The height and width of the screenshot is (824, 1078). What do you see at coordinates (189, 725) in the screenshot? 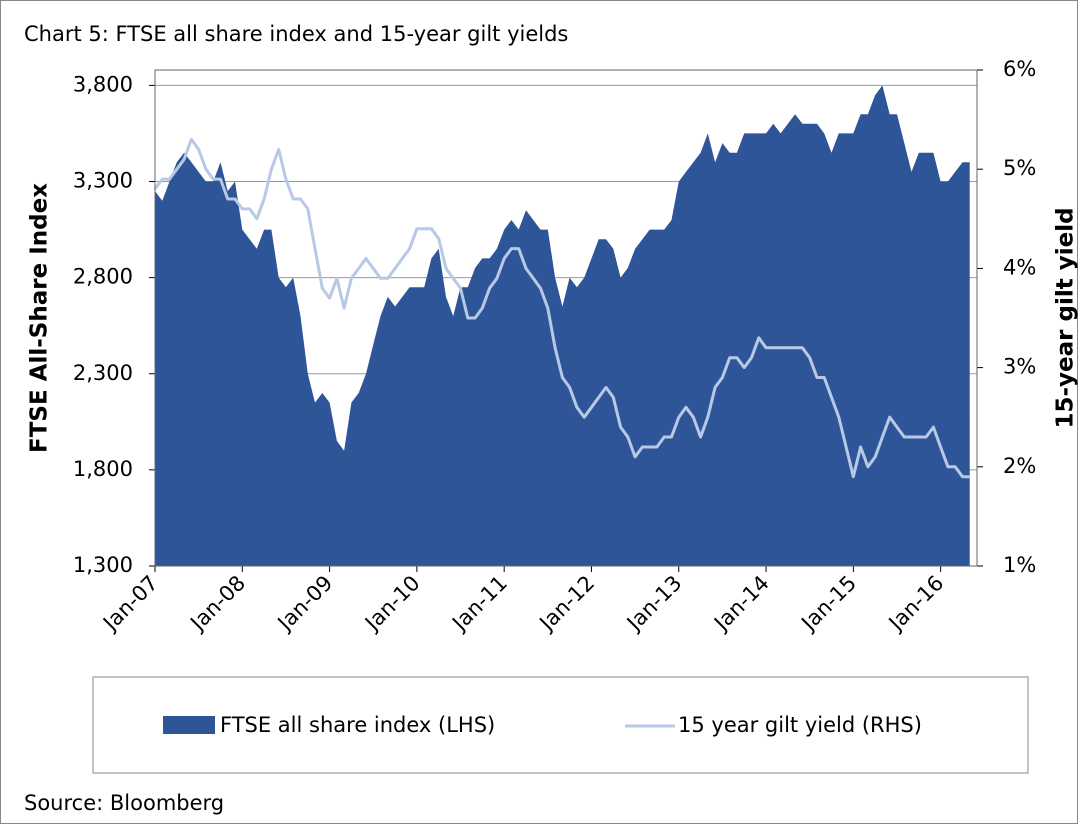
I see `legend-swatch` at bounding box center [189, 725].